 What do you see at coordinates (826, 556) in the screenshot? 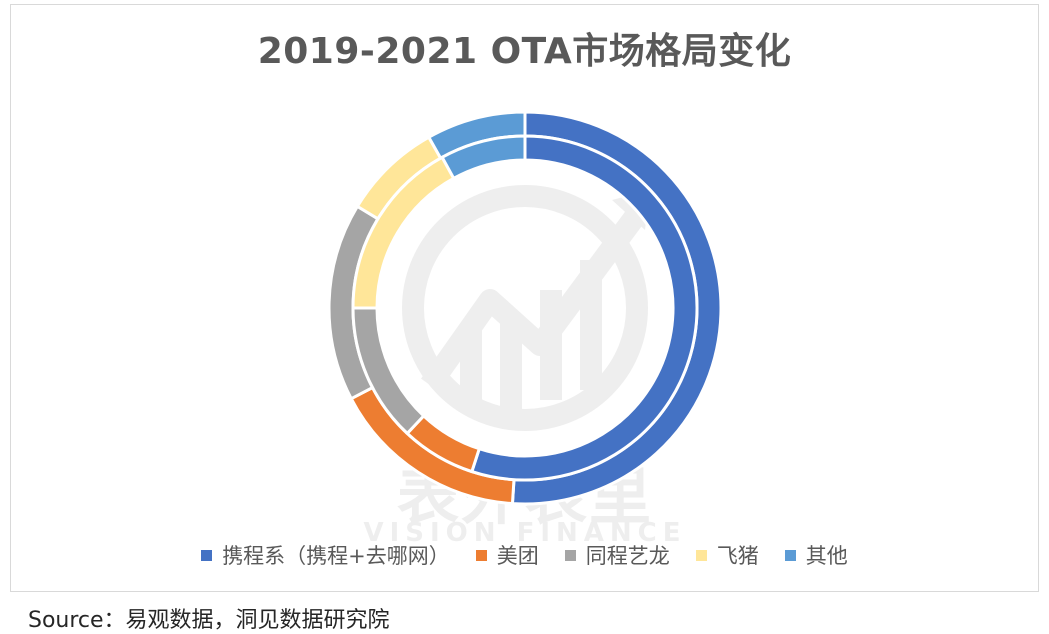
I see `legend-label: 其他` at bounding box center [826, 556].